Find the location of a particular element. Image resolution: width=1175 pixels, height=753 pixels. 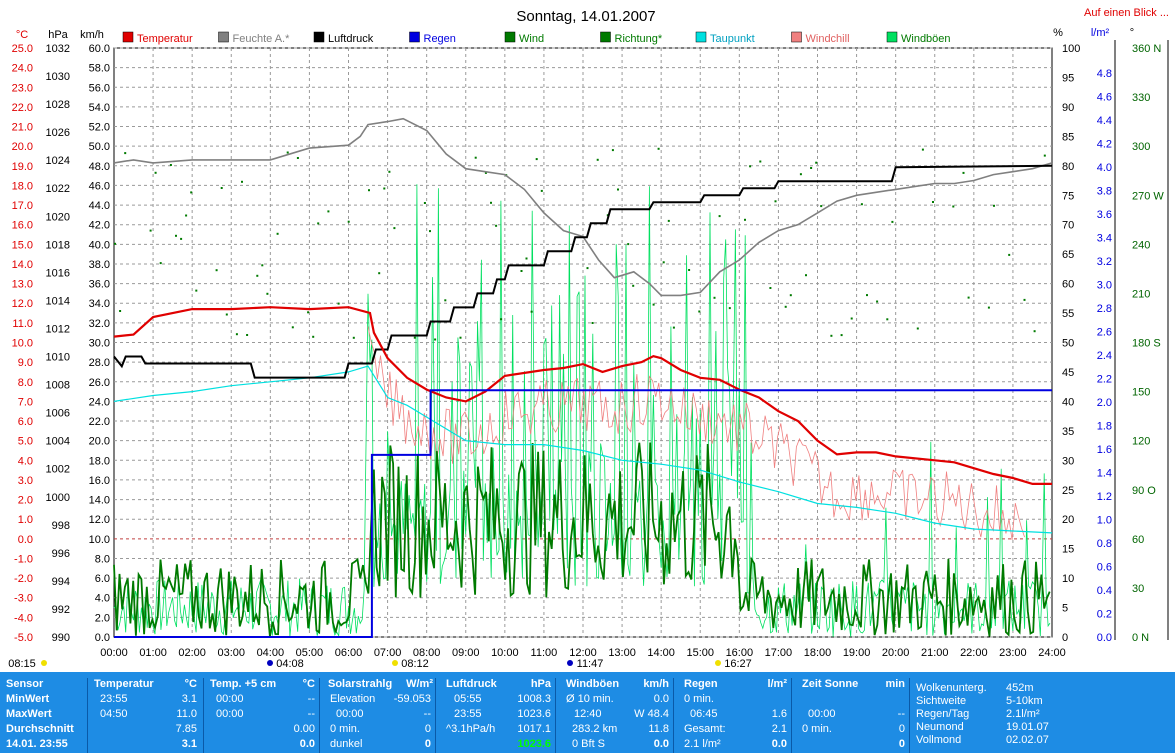

panel-temp5-r1a: 00:00 is located at coordinates (230, 699).